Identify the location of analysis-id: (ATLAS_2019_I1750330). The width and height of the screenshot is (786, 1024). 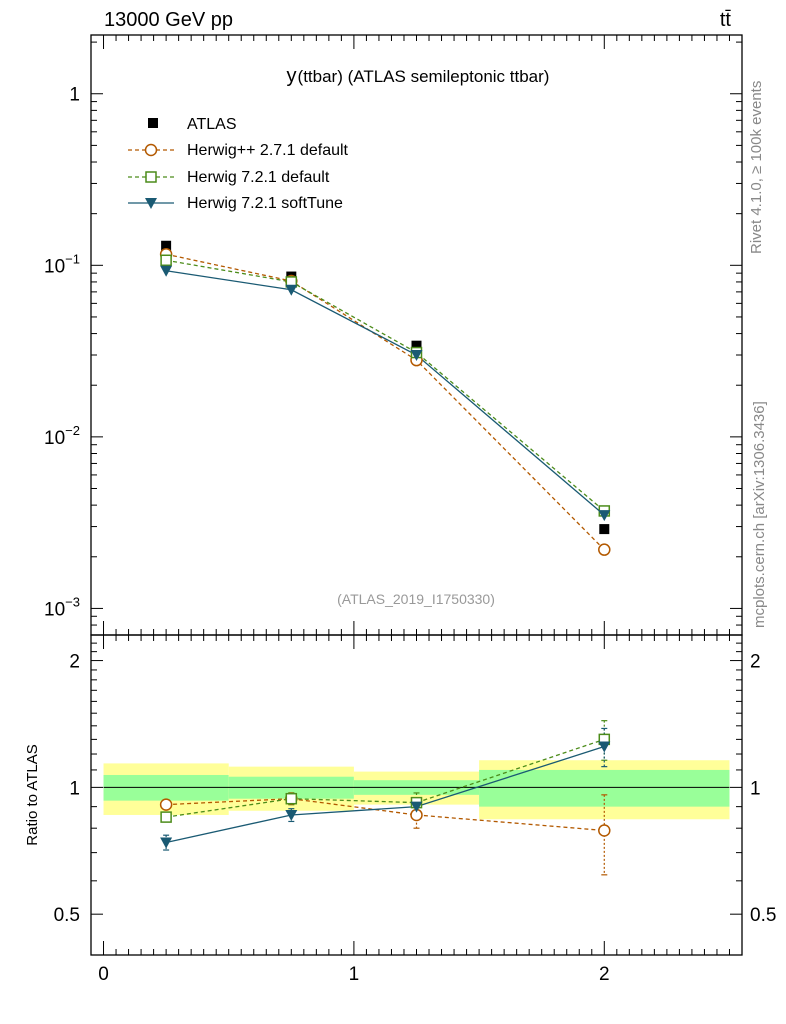
(416, 599).